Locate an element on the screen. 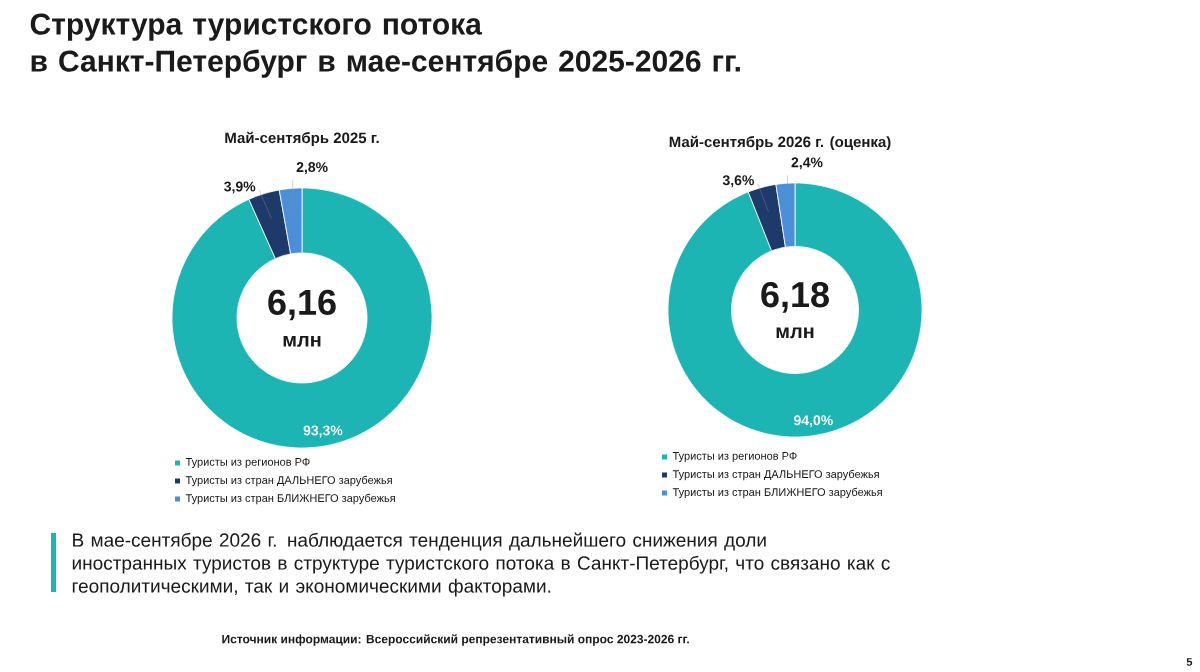 The height and width of the screenshot is (672, 1200). text: 6,16 is located at coordinates (302, 305).